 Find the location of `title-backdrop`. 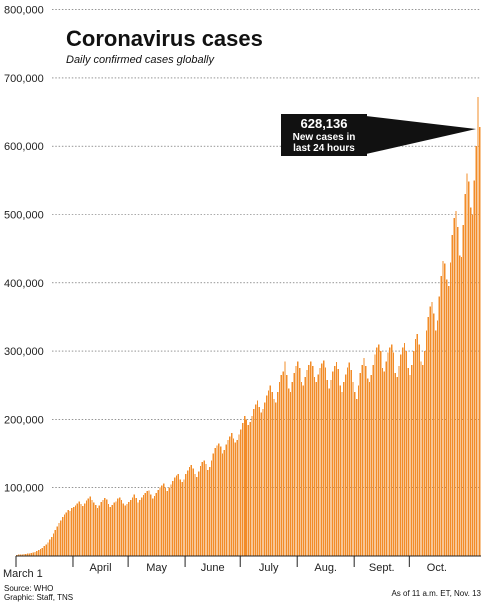

title-backdrop is located at coordinates (140, 37).